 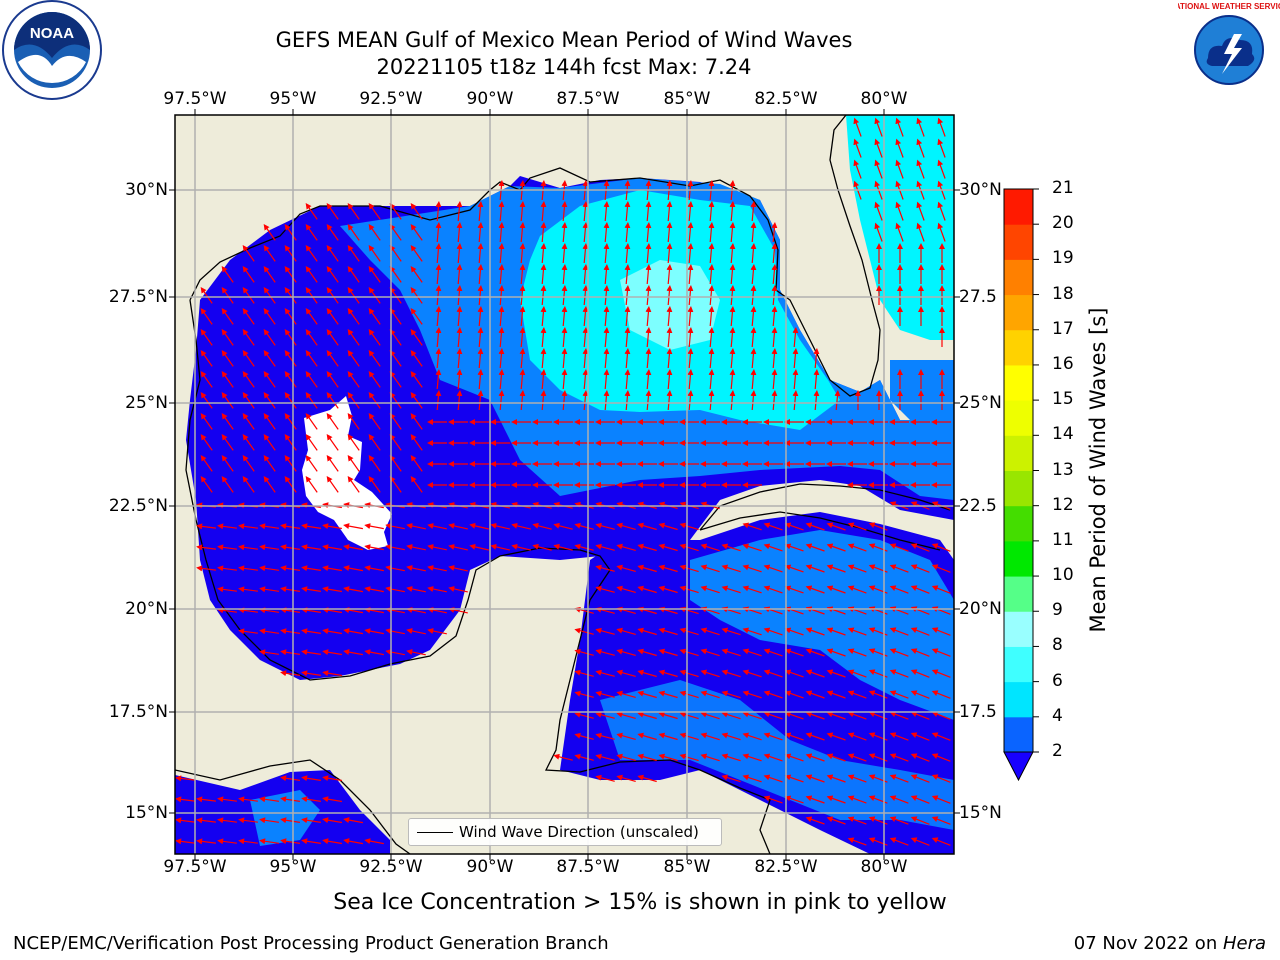 What do you see at coordinates (391, 99) in the screenshot?
I see `lon-label-top: 92.5°W` at bounding box center [391, 99].